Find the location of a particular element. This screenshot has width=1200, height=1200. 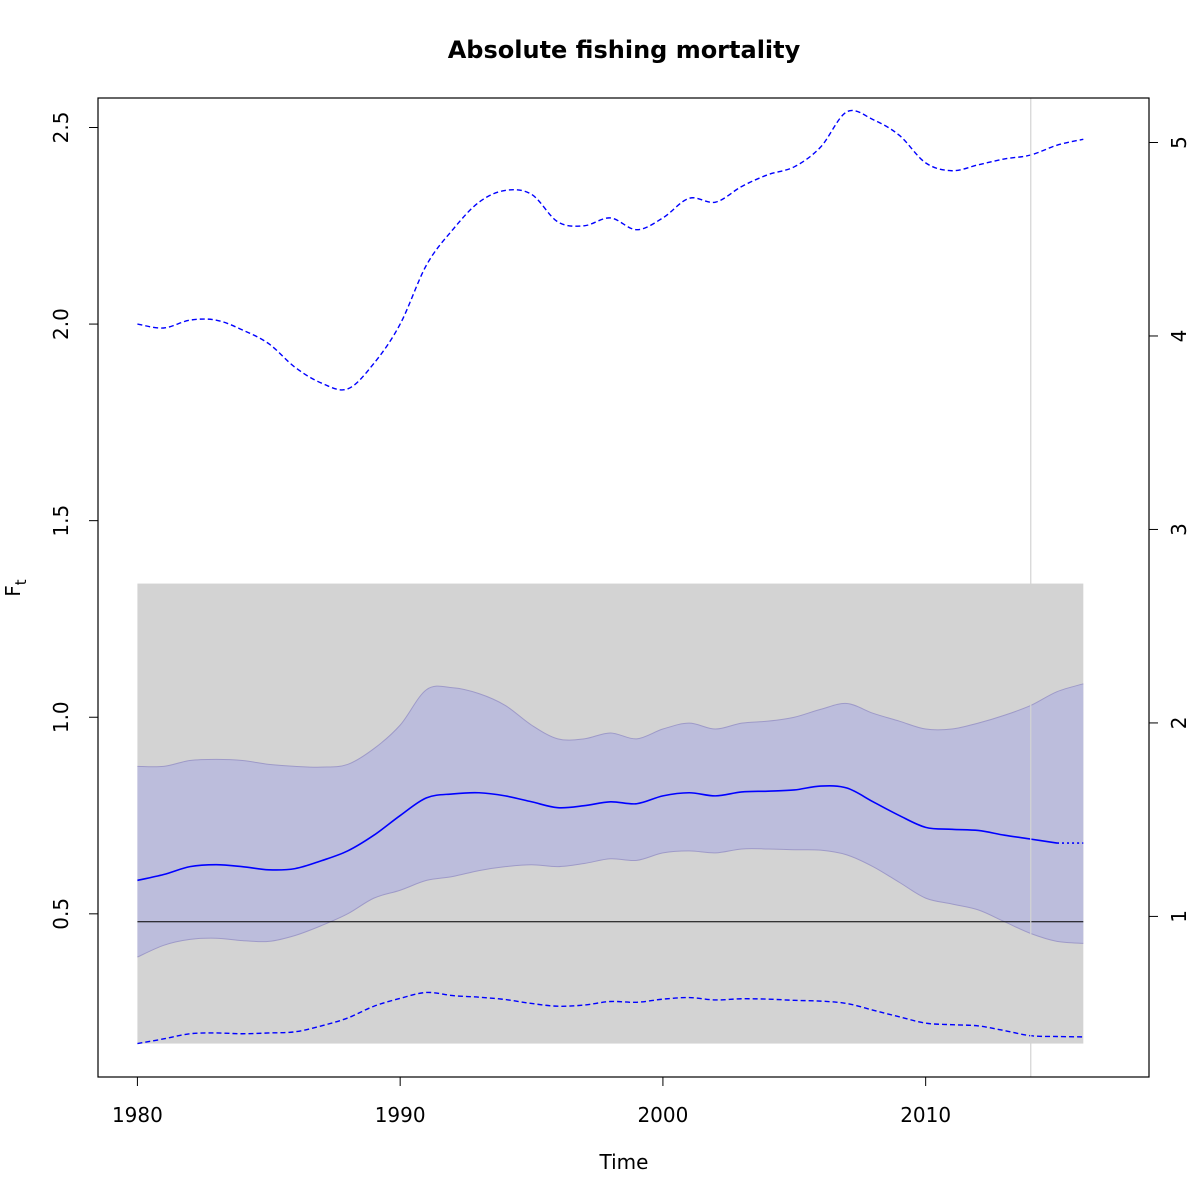

y-right-tick-label: 2 is located at coordinates (1179, 723).